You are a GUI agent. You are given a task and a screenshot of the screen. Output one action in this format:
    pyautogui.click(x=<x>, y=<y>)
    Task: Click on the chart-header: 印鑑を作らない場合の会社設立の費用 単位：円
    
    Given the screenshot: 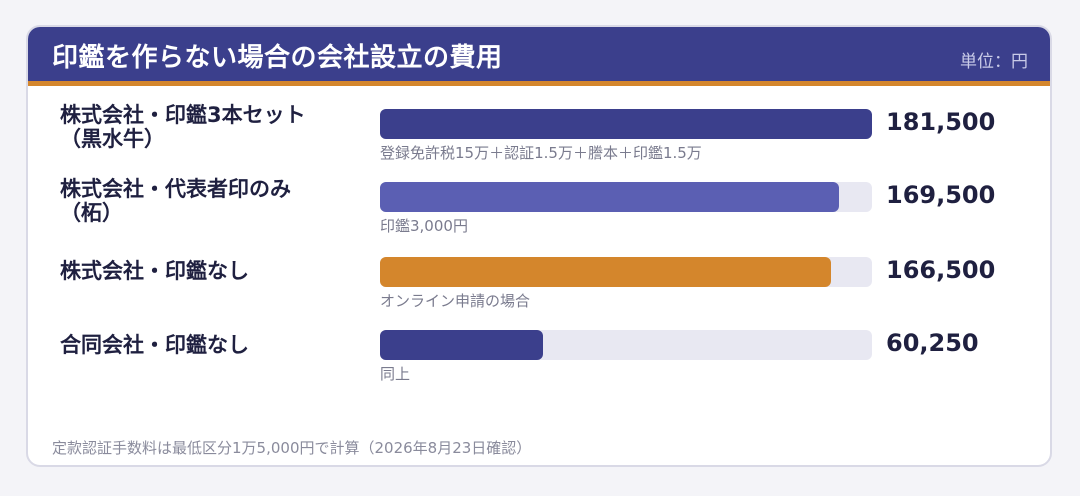 What is the action you would take?
    pyautogui.click(x=539, y=56)
    